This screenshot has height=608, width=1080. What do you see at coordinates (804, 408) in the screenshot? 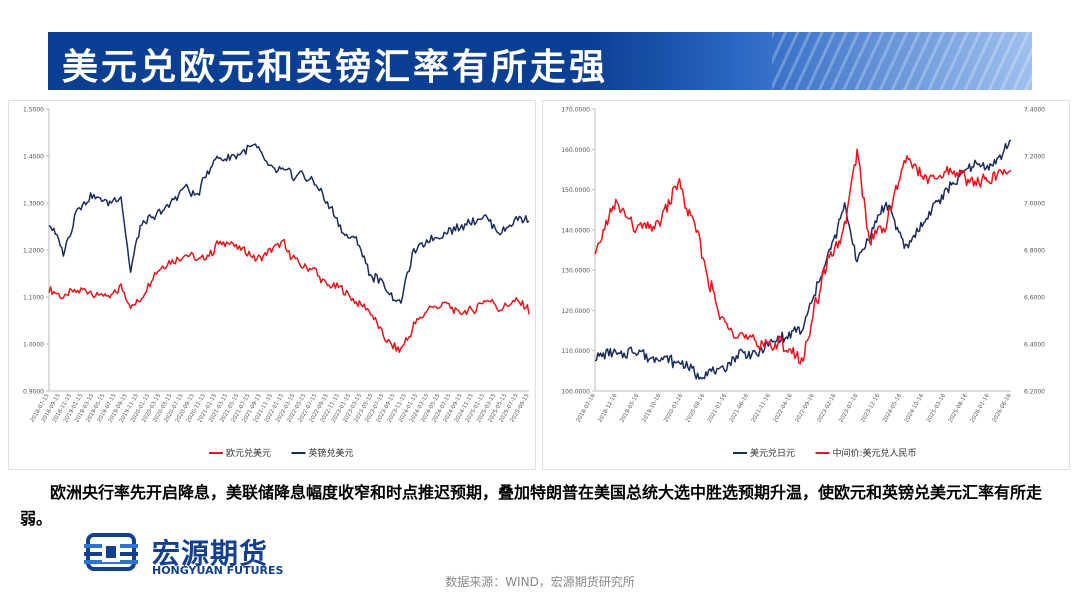
I see `x-tick-label: 2022-09-16` at bounding box center [804, 408].